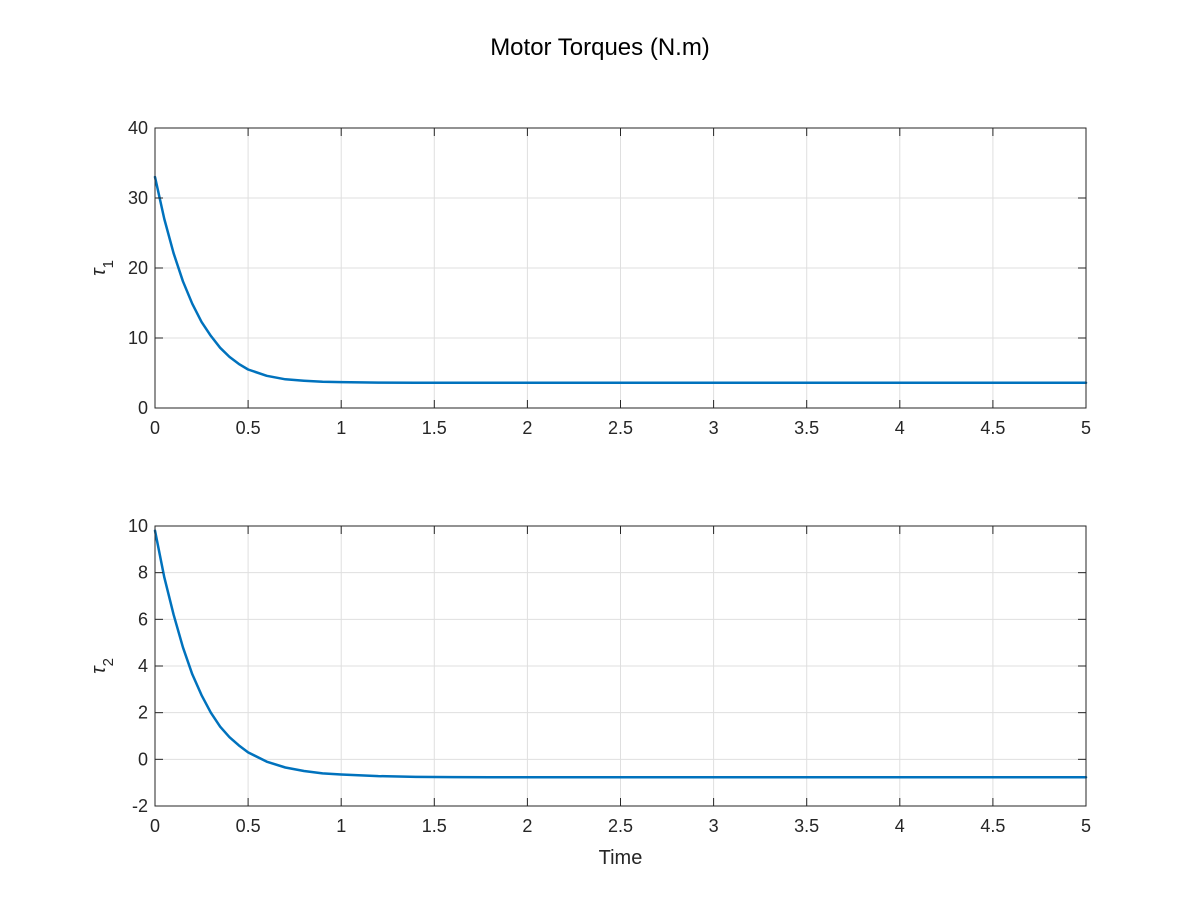 The image size is (1200, 900). I want to click on y-tick-label: -2, so click(140, 806).